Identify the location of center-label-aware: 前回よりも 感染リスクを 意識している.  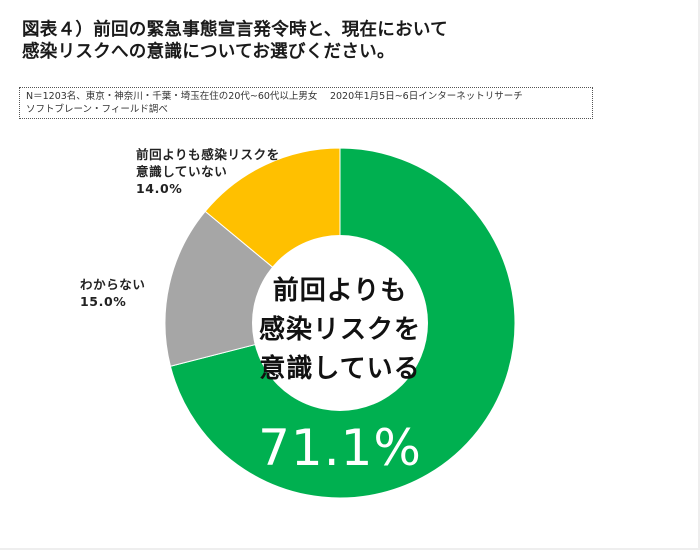
(340, 330).